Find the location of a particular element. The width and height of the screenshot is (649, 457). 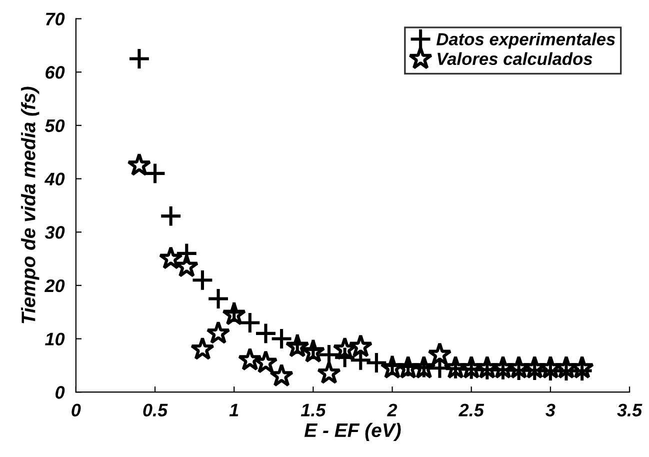

x-tick-label: 0 is located at coordinates (76, 410).